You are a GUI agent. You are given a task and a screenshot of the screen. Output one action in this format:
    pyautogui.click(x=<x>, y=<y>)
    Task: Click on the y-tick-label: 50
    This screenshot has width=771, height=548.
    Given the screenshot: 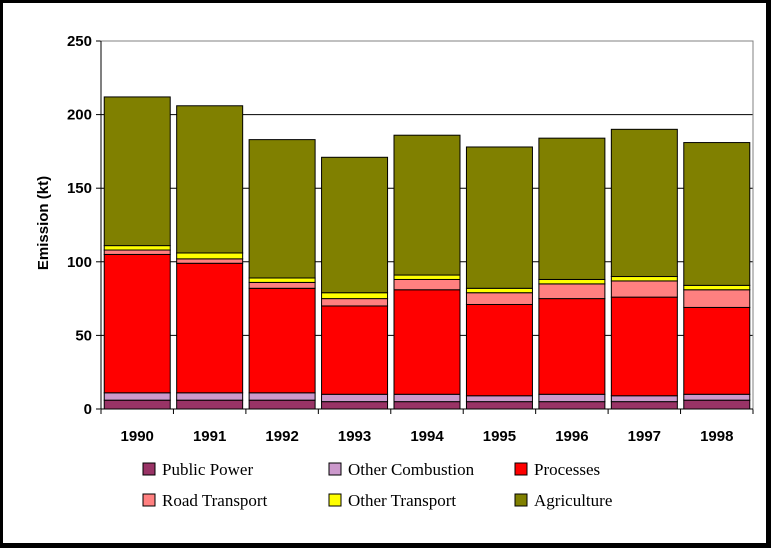 What is the action you would take?
    pyautogui.click(x=83, y=335)
    